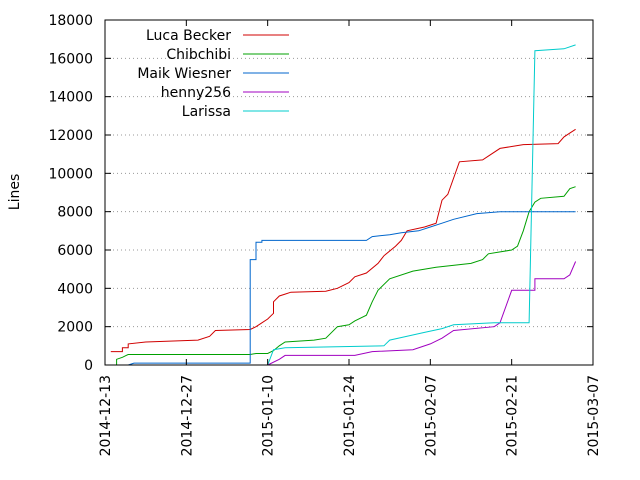  What do you see at coordinates (106, 415) in the screenshot?
I see `x-tick-label: 2014-12-13` at bounding box center [106, 415].